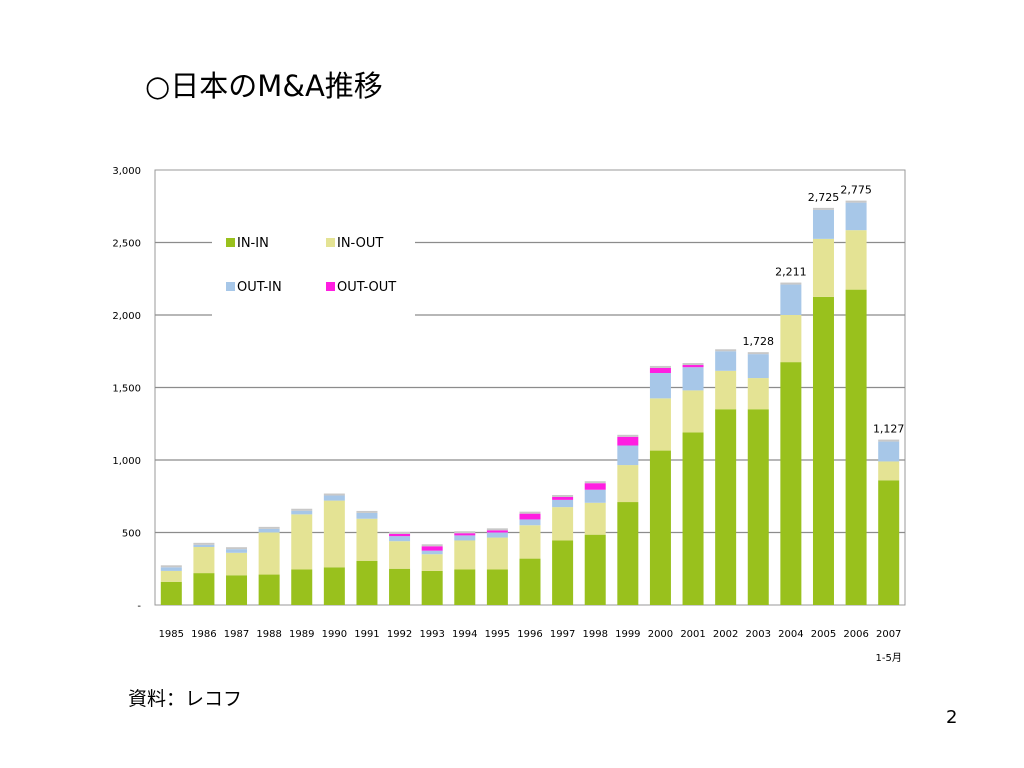 The height and width of the screenshot is (768, 1024). Describe the element at coordinates (889, 429) in the screenshot. I see `total-label: 1,127` at that location.